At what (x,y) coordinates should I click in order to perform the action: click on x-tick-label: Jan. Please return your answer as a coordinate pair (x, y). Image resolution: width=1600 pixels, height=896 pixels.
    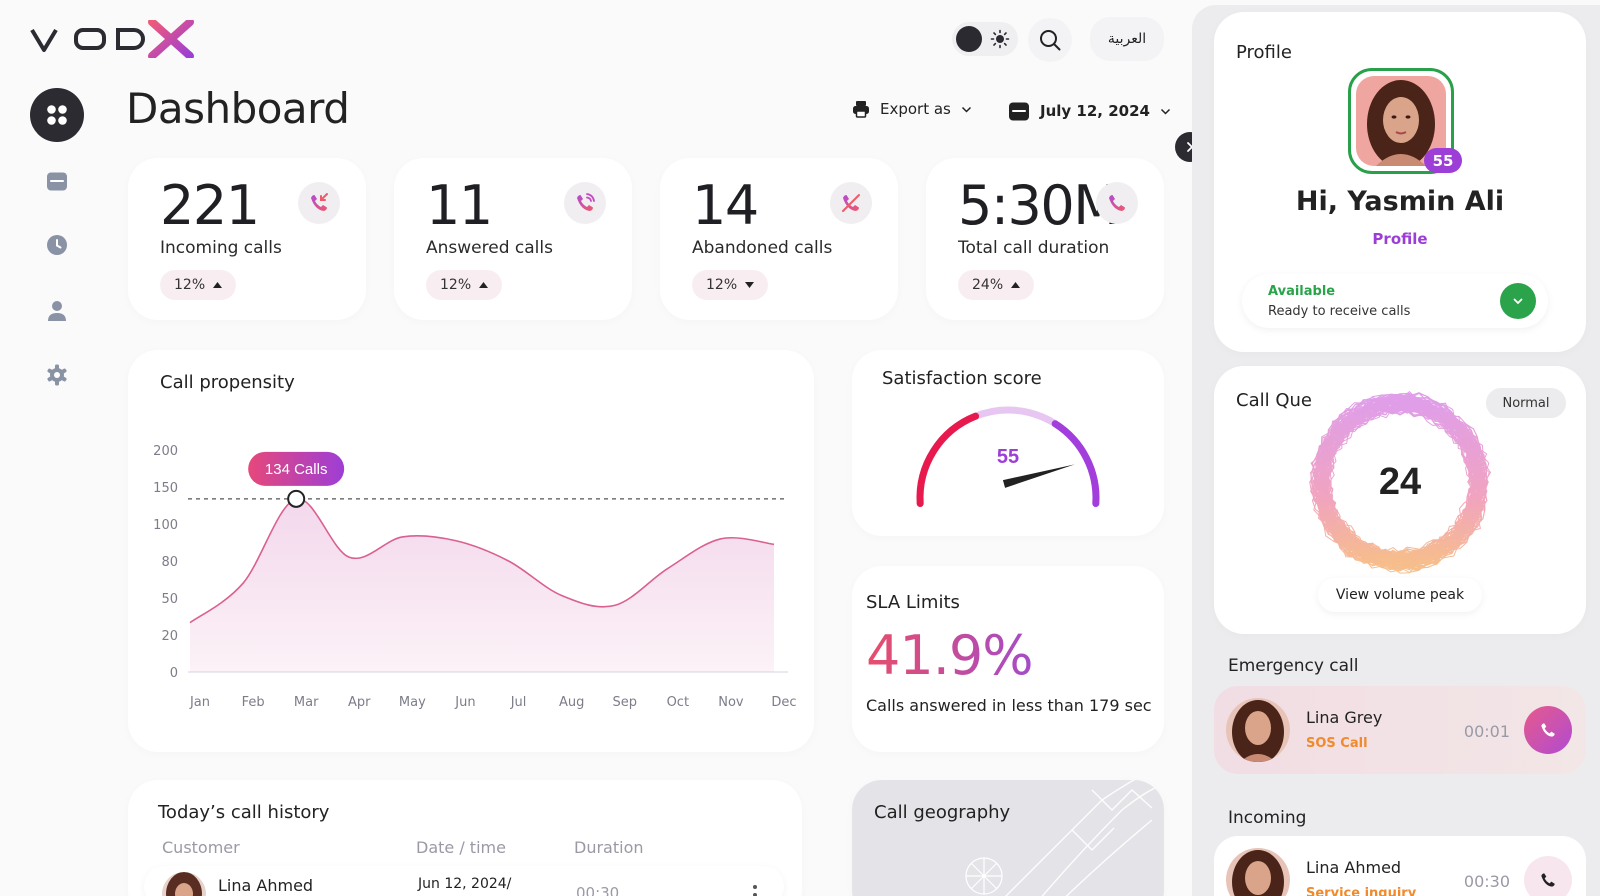
    Looking at the image, I should click on (199, 702).